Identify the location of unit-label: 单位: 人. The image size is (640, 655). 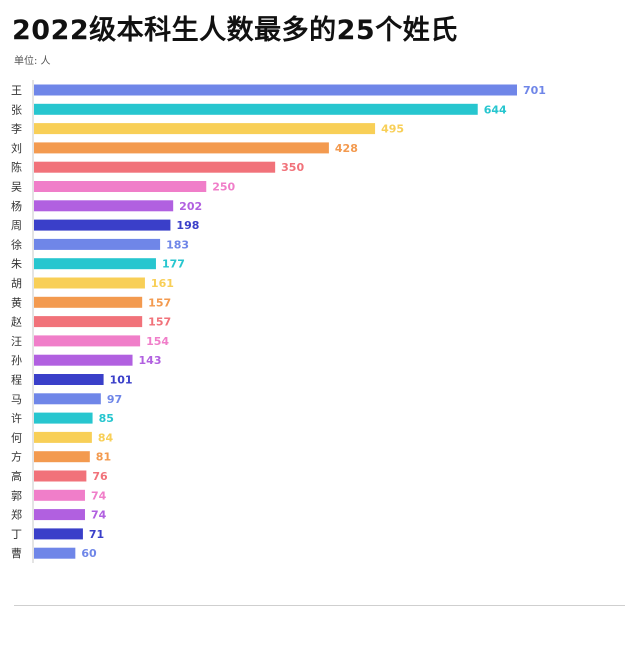
(32, 61).